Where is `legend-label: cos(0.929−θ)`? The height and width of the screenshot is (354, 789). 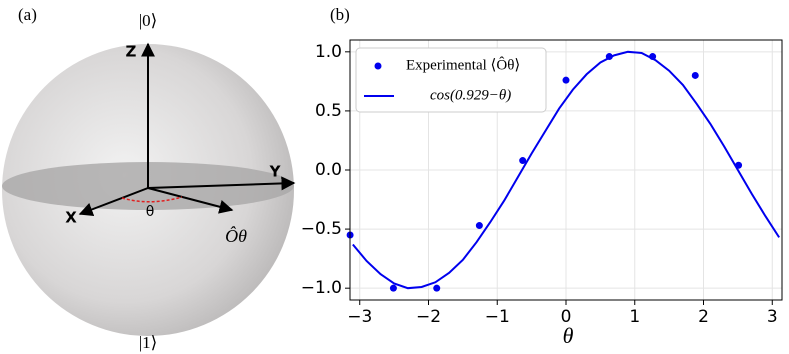 legend-label: cos(0.929−θ) is located at coordinates (470, 95).